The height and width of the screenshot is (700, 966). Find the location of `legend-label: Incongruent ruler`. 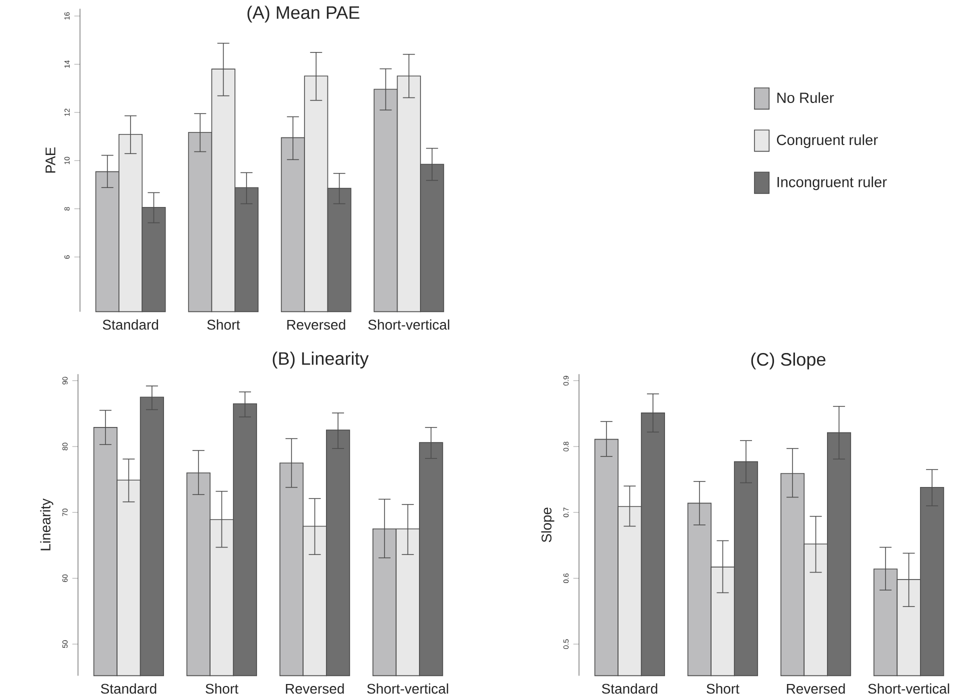

legend-label: Incongruent ruler is located at coordinates (832, 183).